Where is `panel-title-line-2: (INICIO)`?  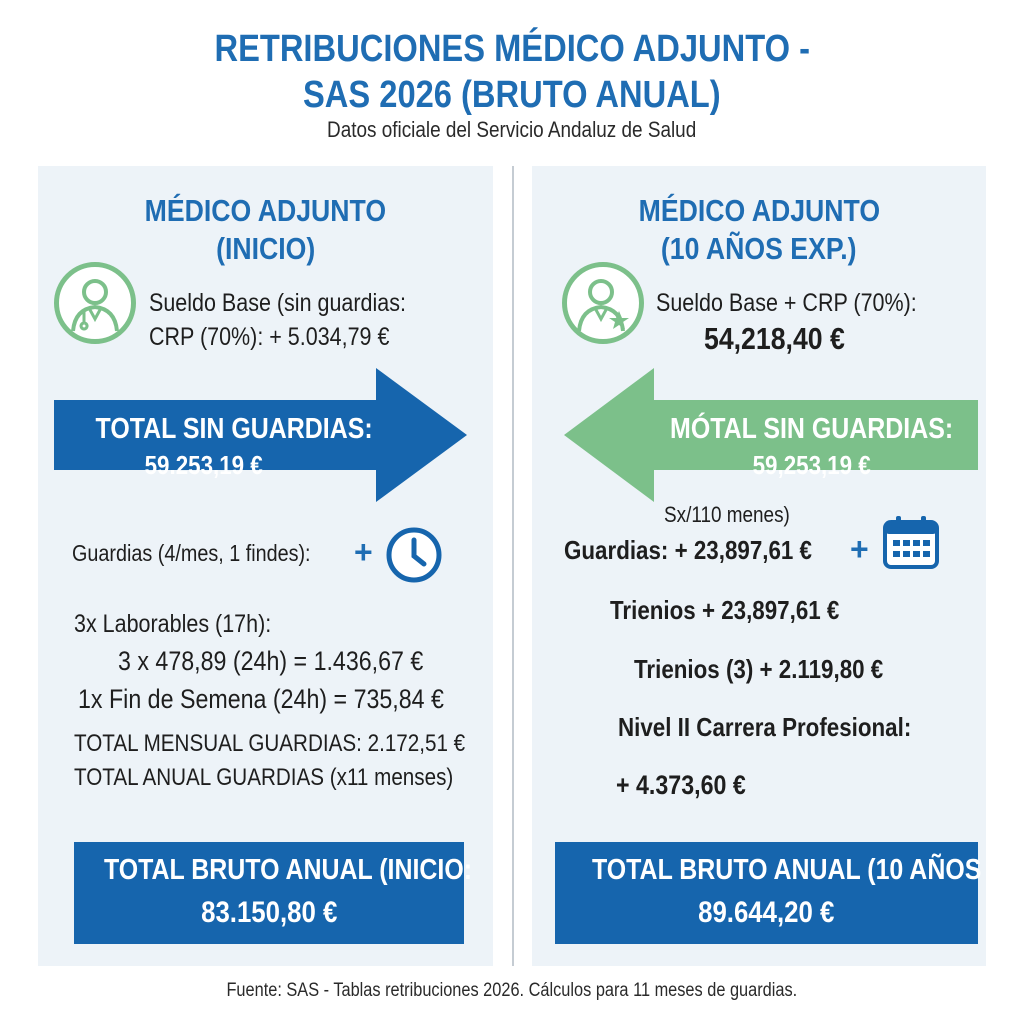
panel-title-line-2: (INICIO) is located at coordinates (265, 248).